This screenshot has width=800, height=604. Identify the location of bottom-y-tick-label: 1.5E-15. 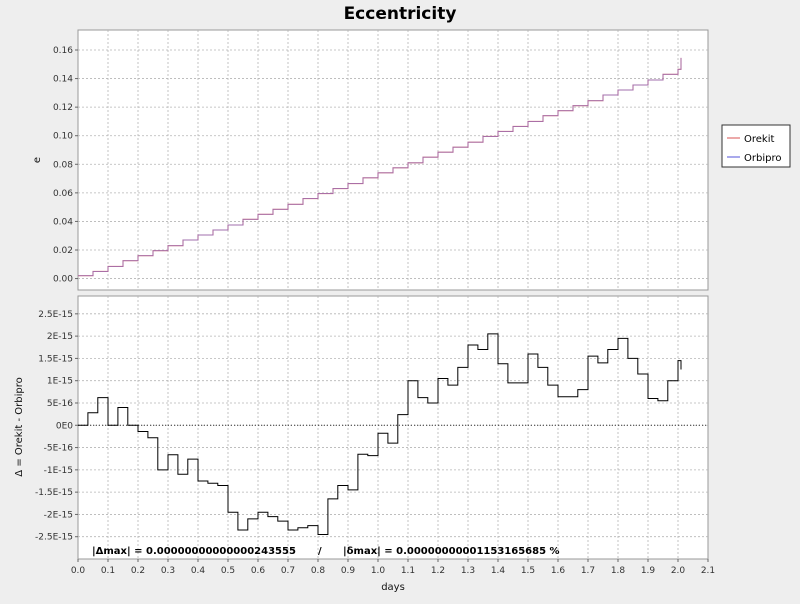
(55, 359).